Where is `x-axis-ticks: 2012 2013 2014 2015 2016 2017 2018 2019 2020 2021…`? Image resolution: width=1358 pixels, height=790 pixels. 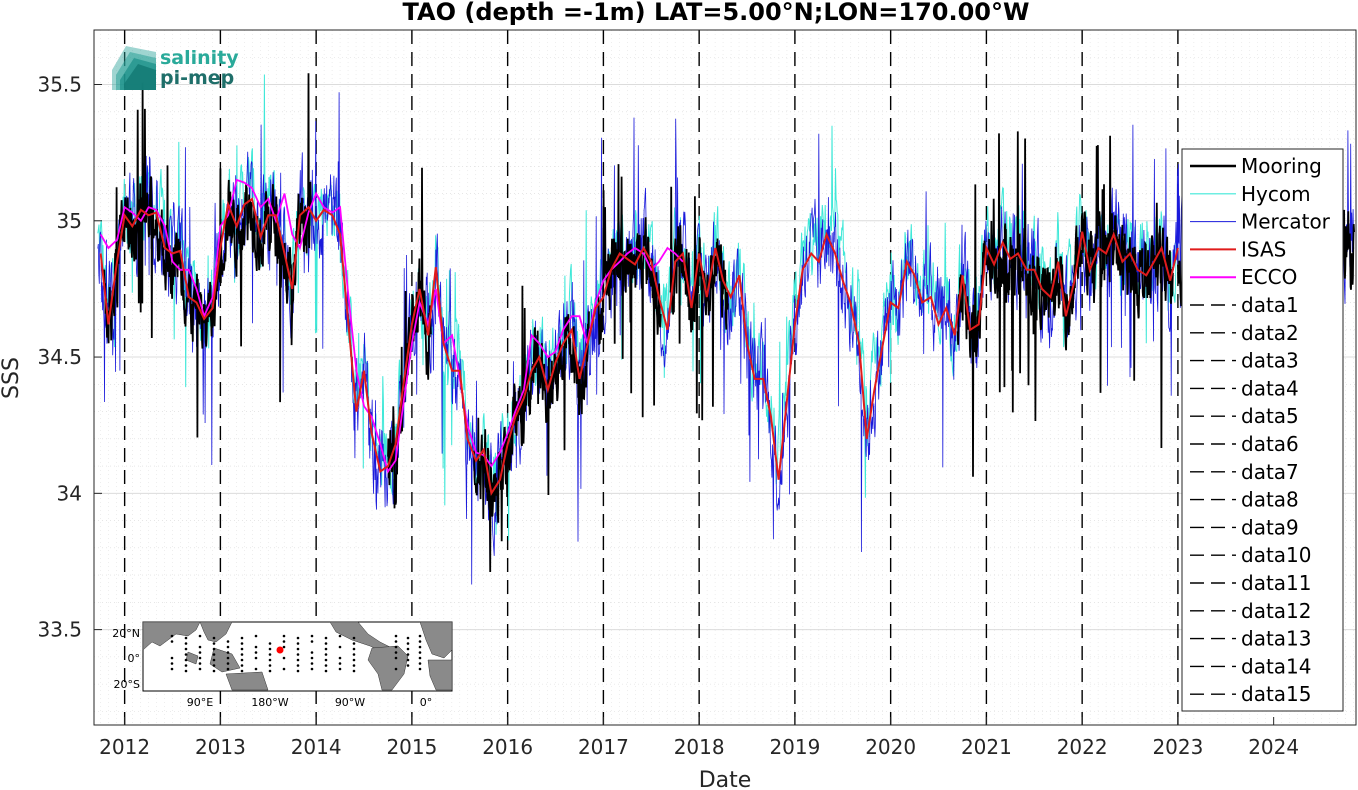
x-axis-ticks: 2012 2013 2014 2015 2016 2017 2018 2019 2020 2021… is located at coordinates (699, 738).